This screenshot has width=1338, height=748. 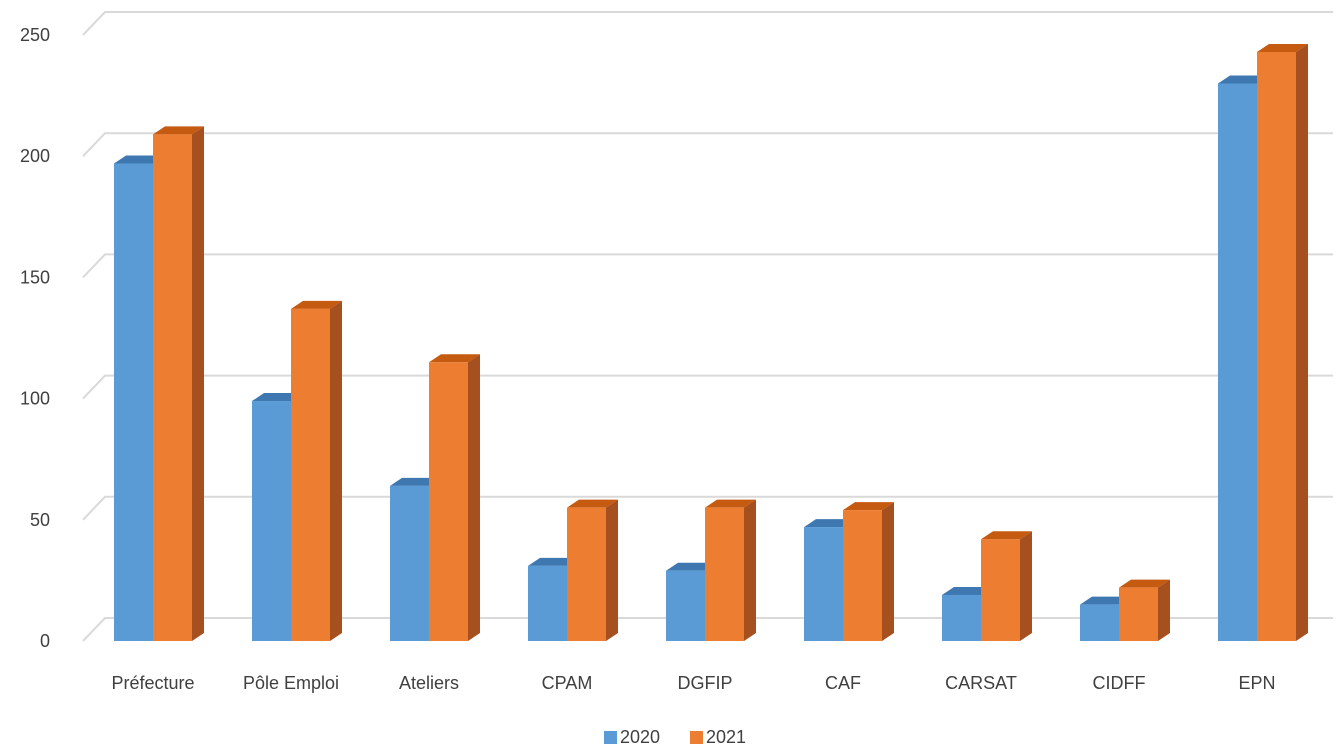 I want to click on bar-2021-caf, so click(x=868, y=571).